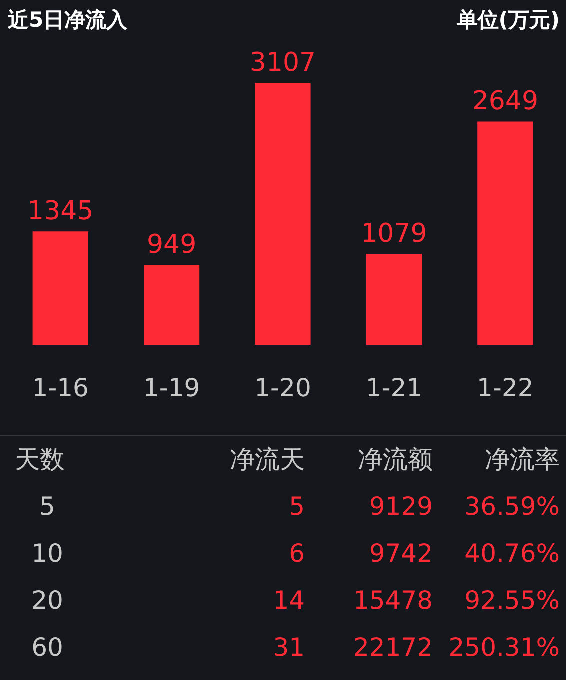 This screenshot has height=680, width=566. What do you see at coordinates (504, 647) in the screenshot?
I see `text: 250.31%` at bounding box center [504, 647].